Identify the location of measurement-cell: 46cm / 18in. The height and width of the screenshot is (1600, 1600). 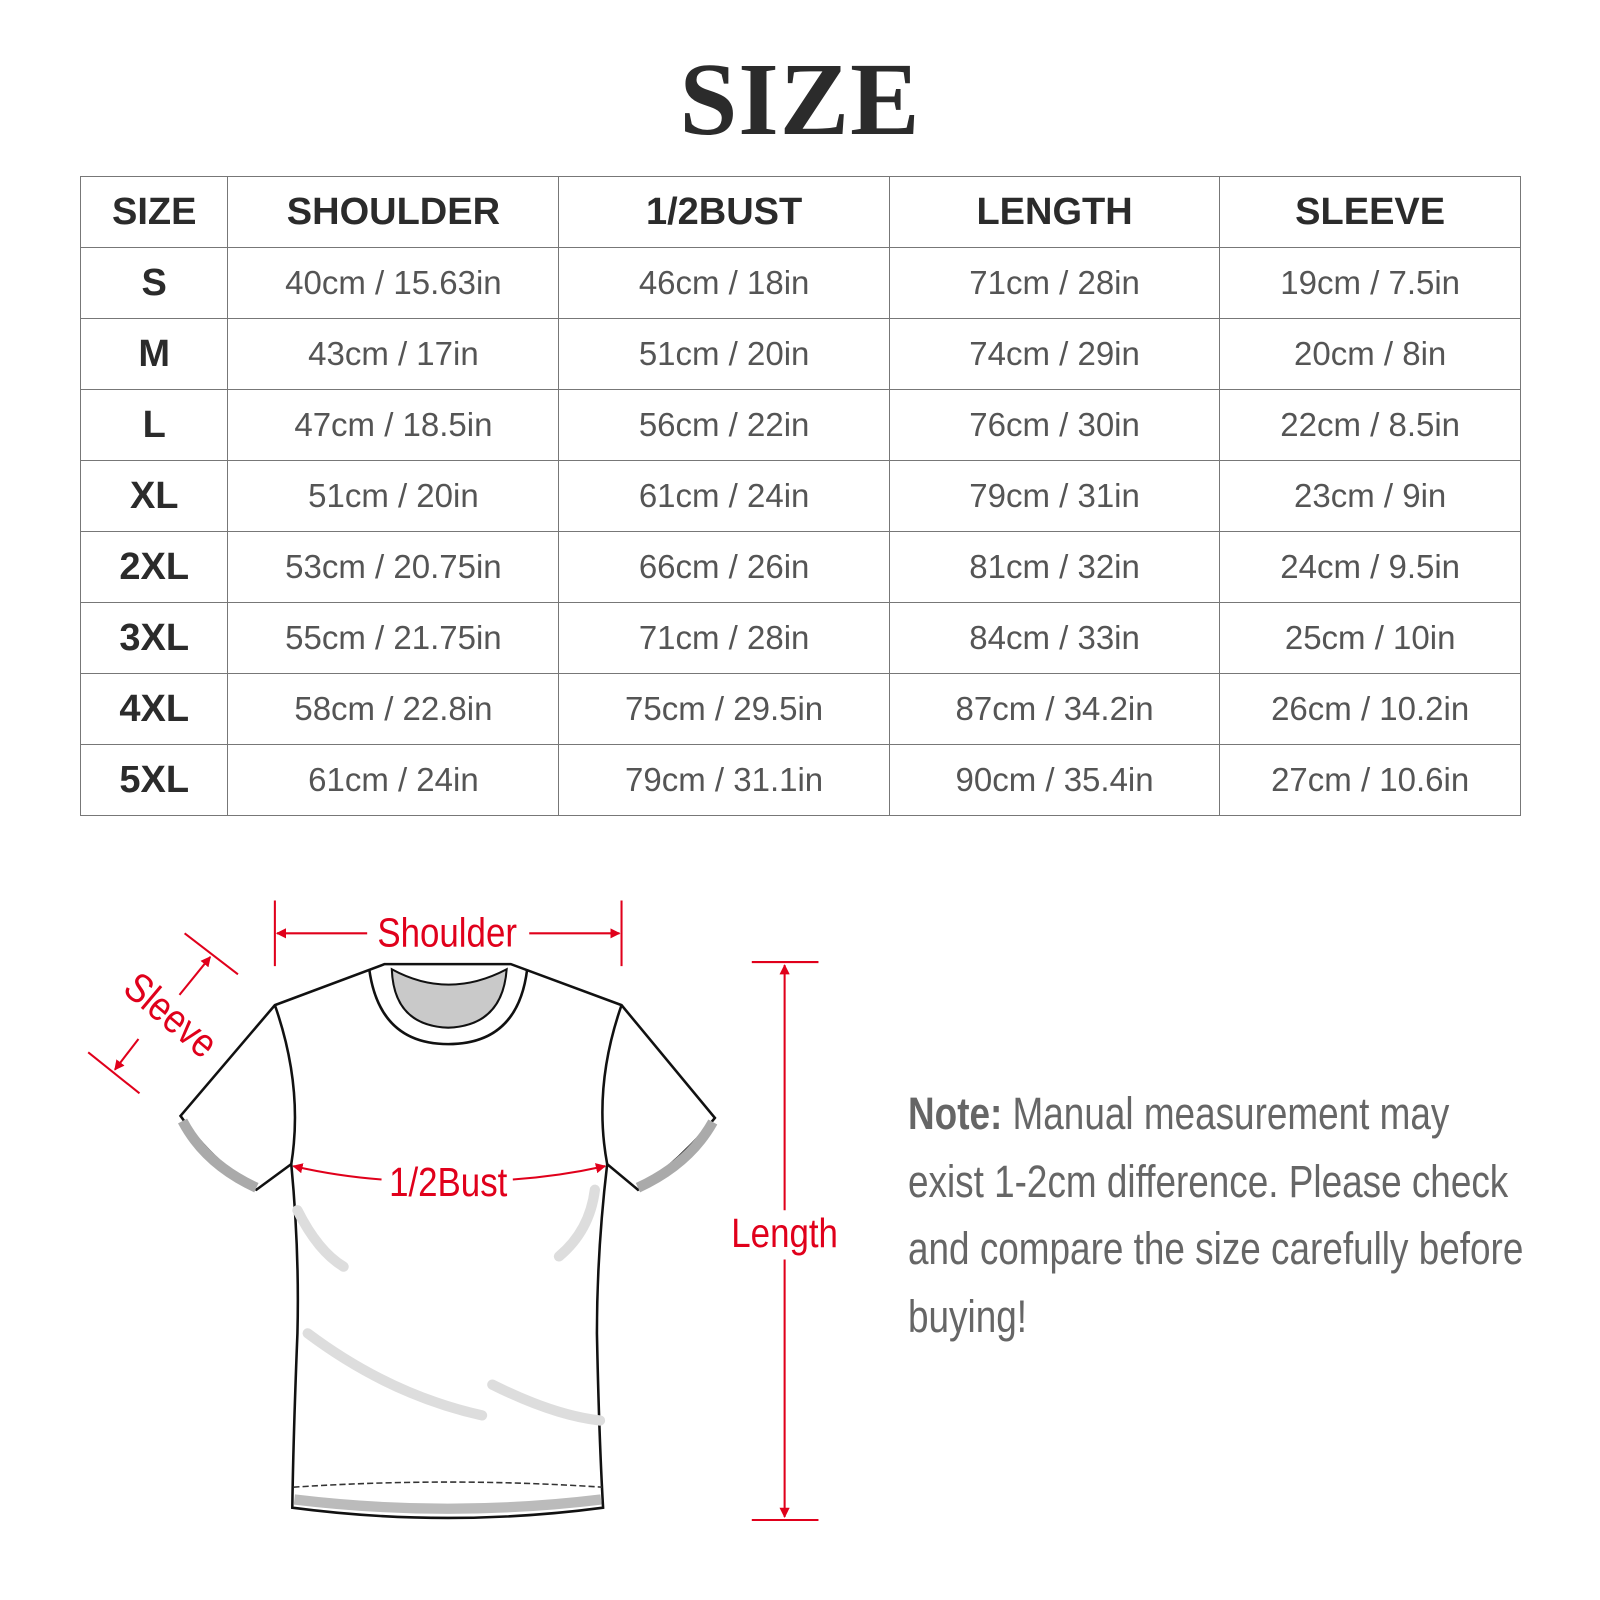
(724, 283).